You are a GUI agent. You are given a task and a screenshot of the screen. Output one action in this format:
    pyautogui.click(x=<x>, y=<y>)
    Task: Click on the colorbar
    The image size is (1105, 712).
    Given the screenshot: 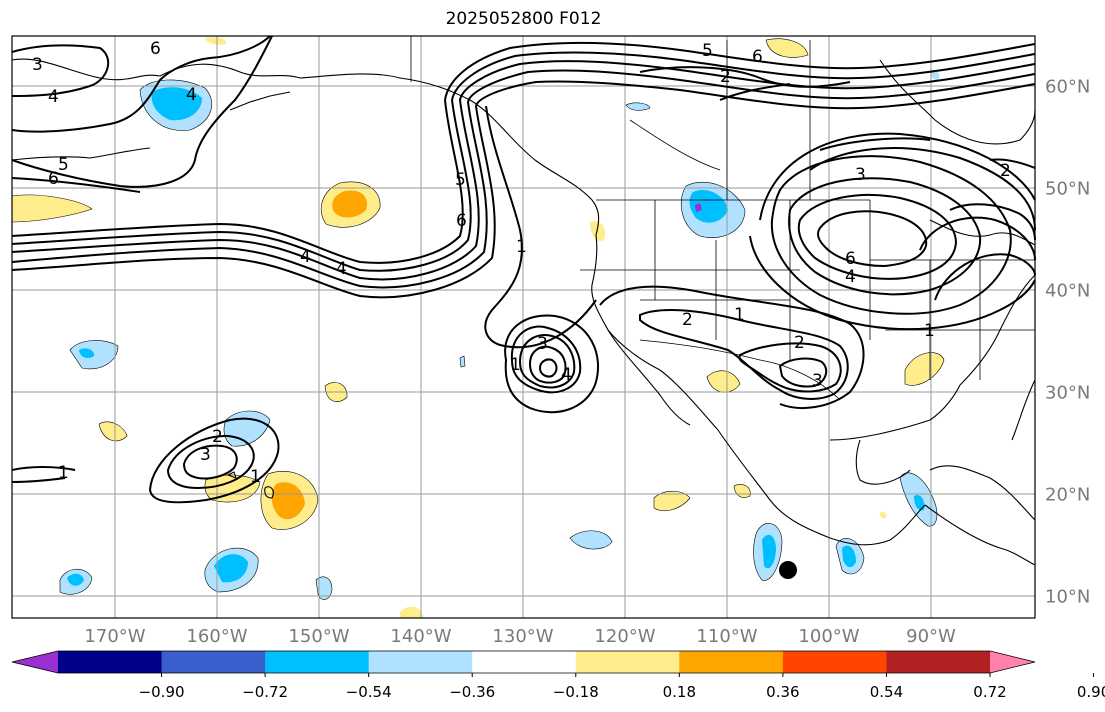 What is the action you would take?
    pyautogui.click(x=553, y=663)
    